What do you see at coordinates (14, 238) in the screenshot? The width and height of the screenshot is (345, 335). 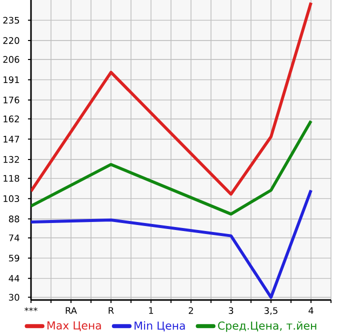 I see `y-tick-label: 74` at bounding box center [14, 238].